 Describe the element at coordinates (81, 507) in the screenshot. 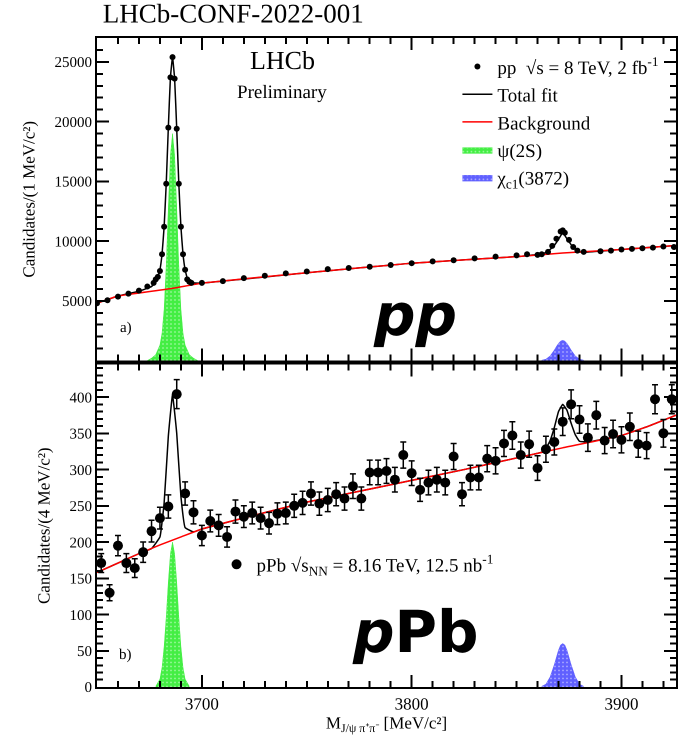

I see `y-tick-label: 250` at that location.